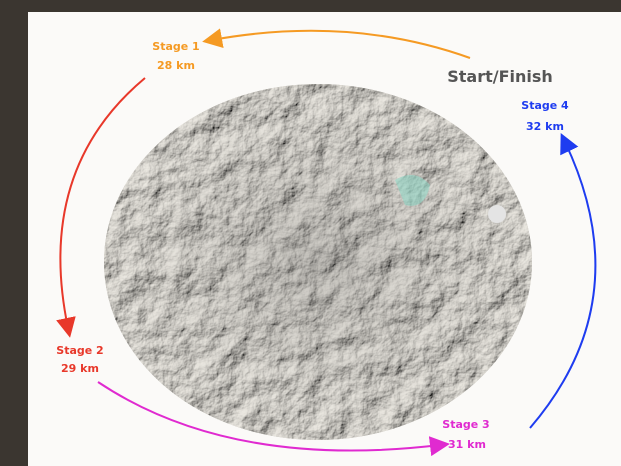  Describe the element at coordinates (175, 46) in the screenshot. I see `stage-name: Stage 1` at that location.